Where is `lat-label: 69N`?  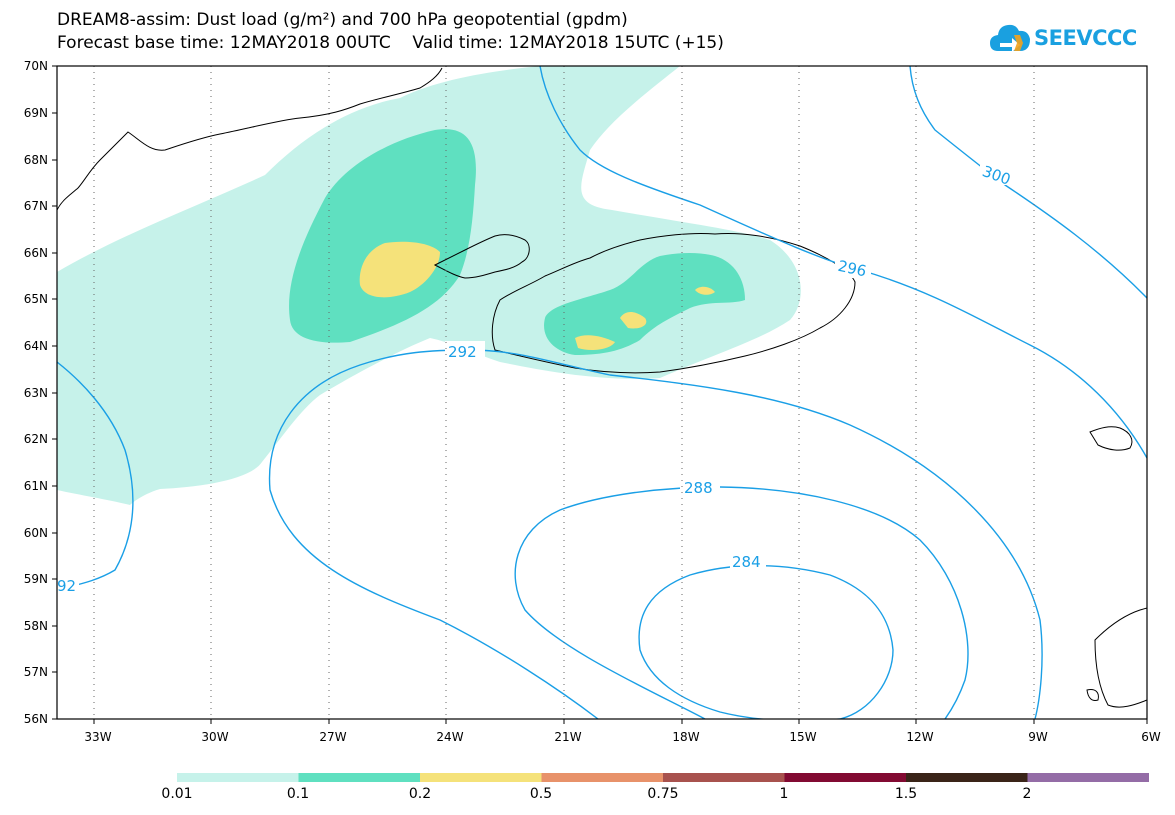 lat-label: 69N is located at coordinates (36, 113).